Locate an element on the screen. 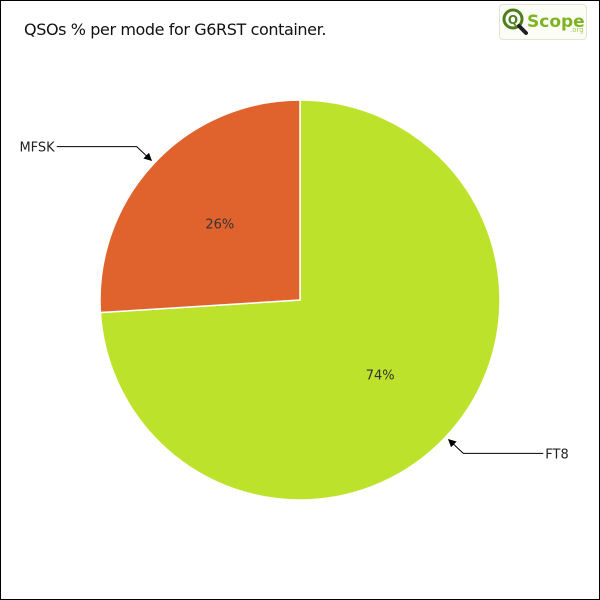 The height and width of the screenshot is (600, 600). magnifier-logo-icon: Q Scope .org is located at coordinates (543, 21).